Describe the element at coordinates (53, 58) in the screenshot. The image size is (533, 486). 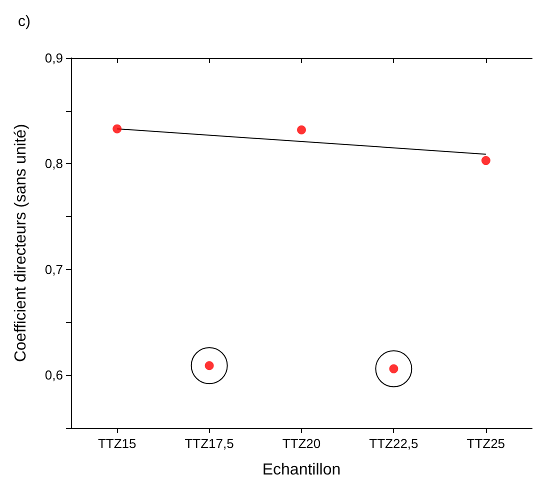
I see `y-tick-label: 0,9` at that location.